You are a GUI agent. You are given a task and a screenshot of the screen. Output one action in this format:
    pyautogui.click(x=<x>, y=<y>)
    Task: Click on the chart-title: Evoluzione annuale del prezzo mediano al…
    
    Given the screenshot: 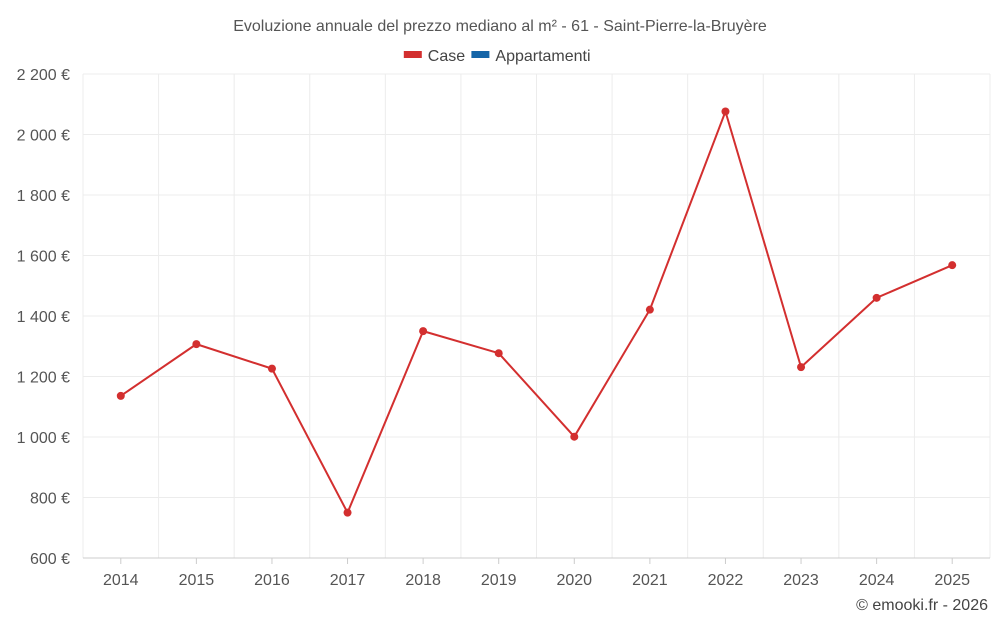 What is the action you would take?
    pyautogui.click(x=500, y=26)
    